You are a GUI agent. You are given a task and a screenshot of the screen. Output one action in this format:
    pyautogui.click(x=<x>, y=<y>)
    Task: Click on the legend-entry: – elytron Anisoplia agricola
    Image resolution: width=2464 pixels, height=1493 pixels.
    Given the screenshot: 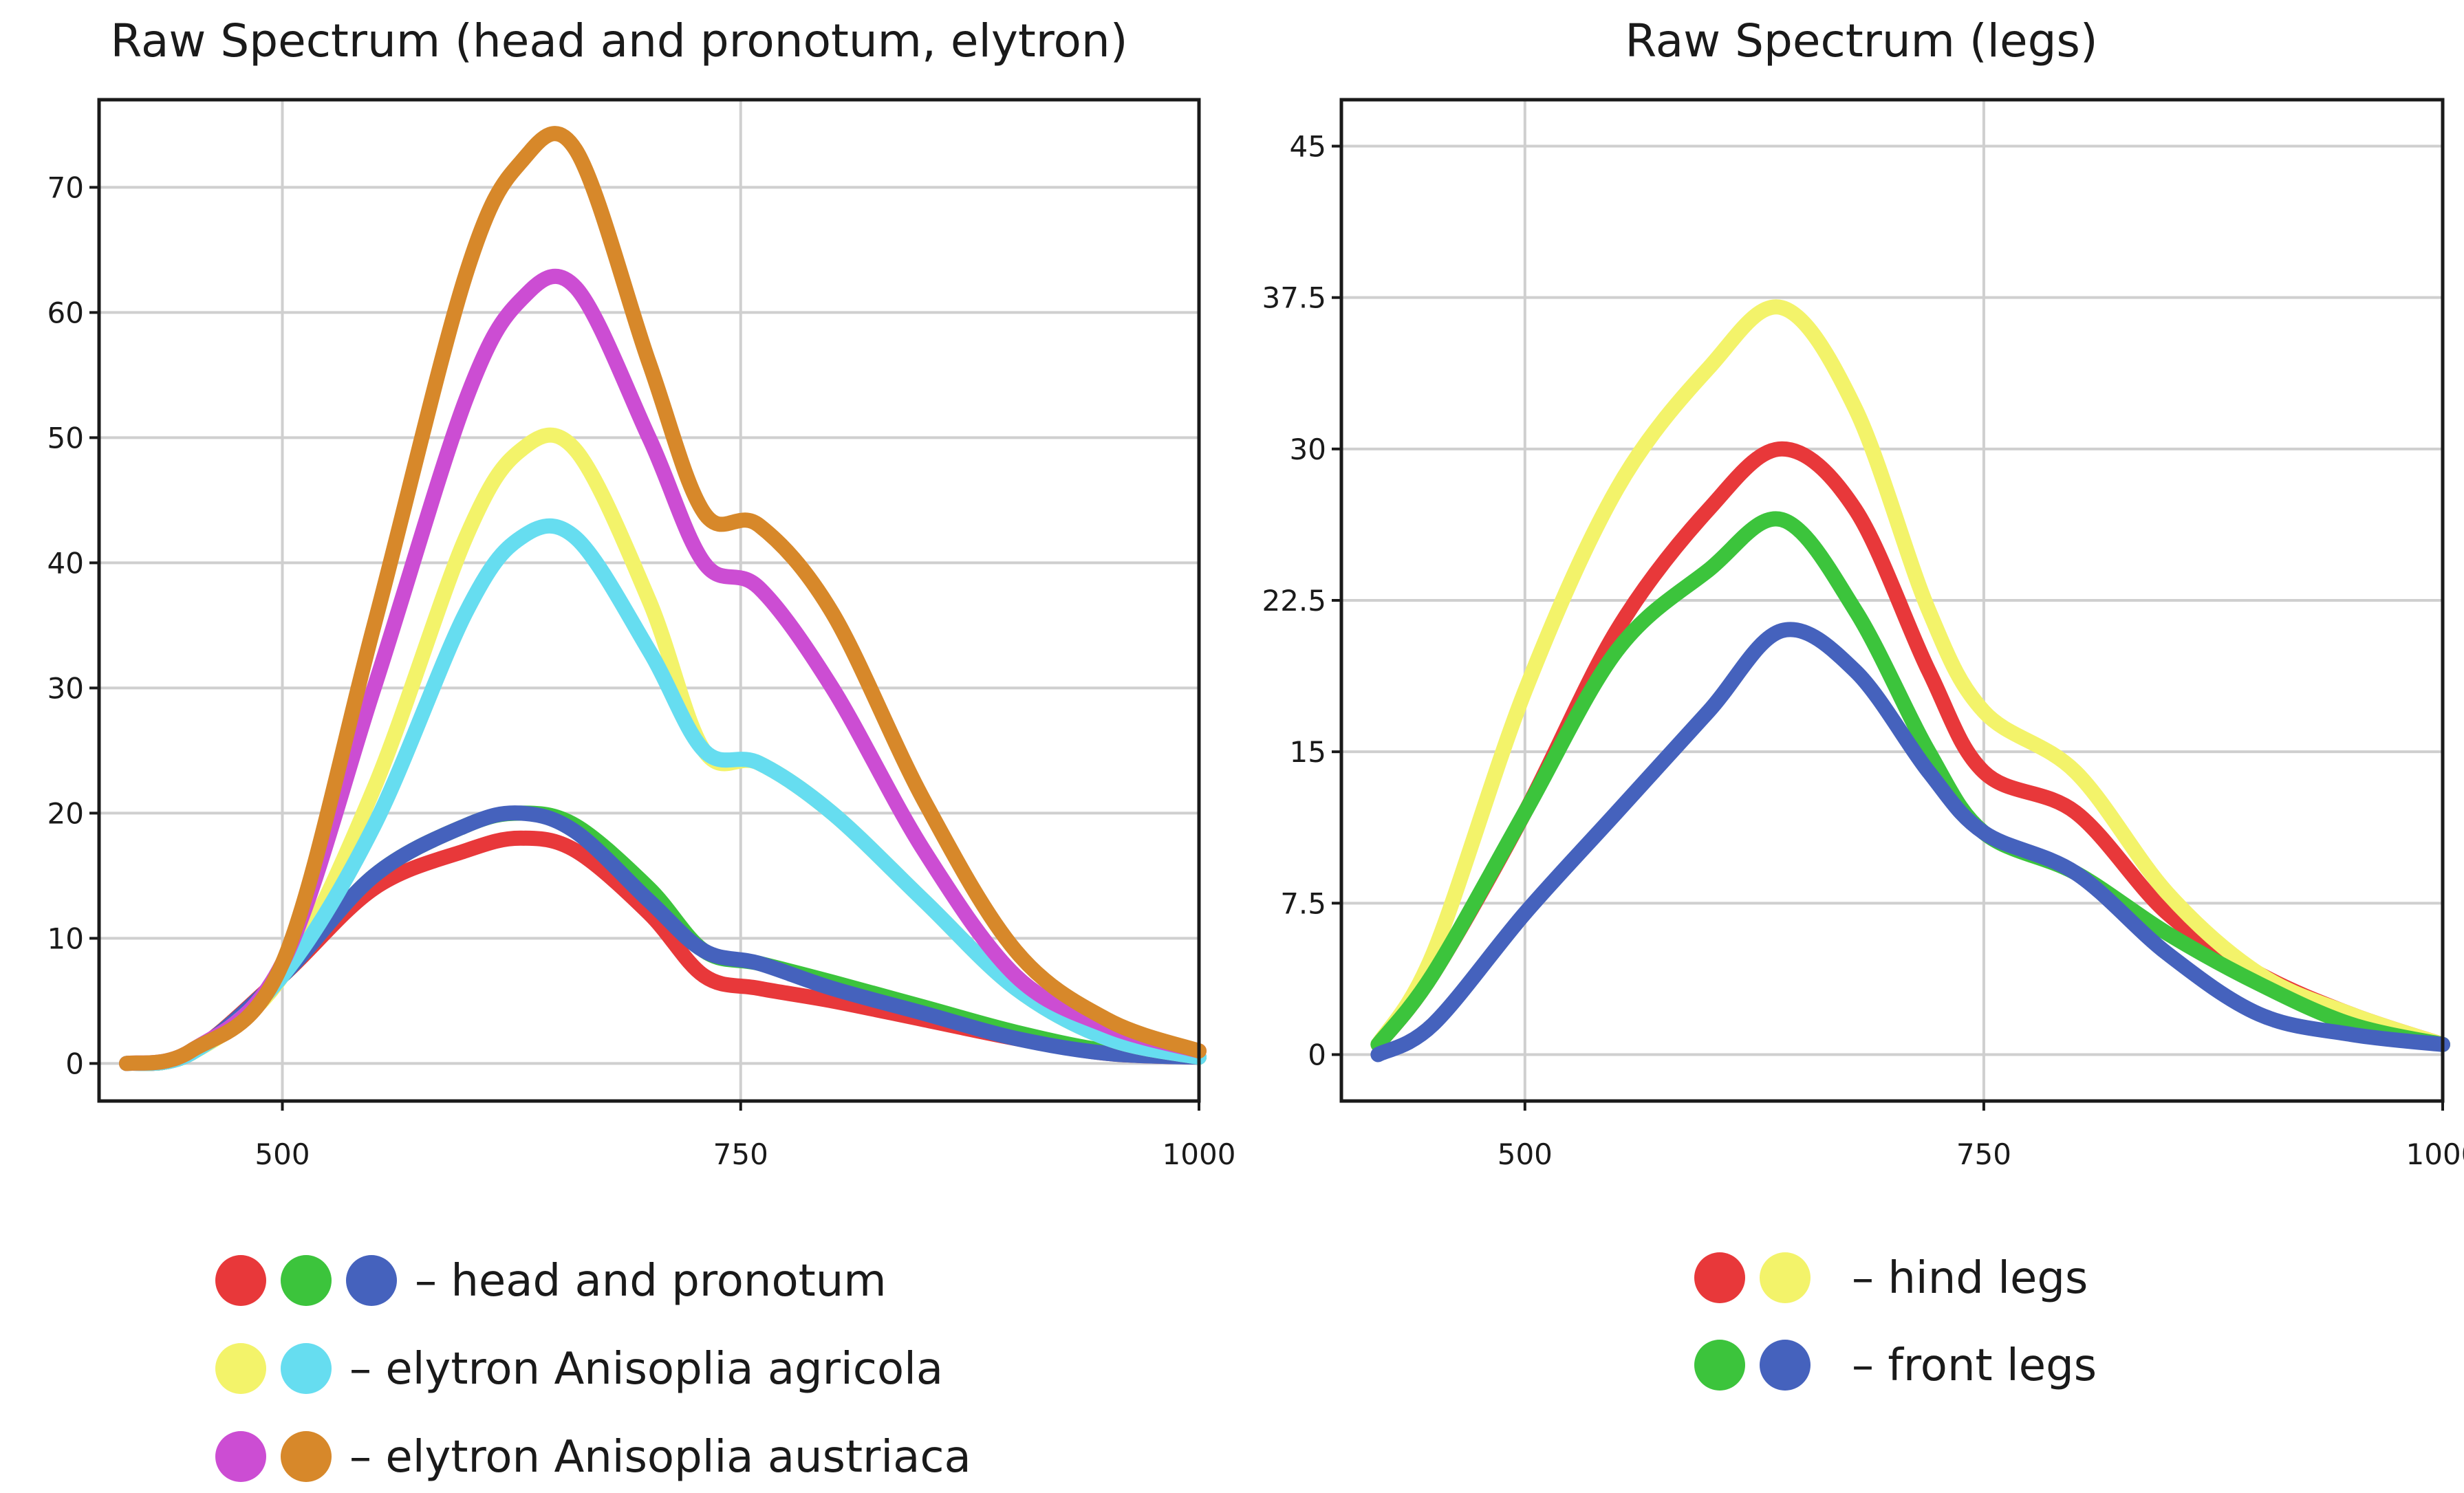 What is the action you would take?
    pyautogui.click(x=579, y=1369)
    